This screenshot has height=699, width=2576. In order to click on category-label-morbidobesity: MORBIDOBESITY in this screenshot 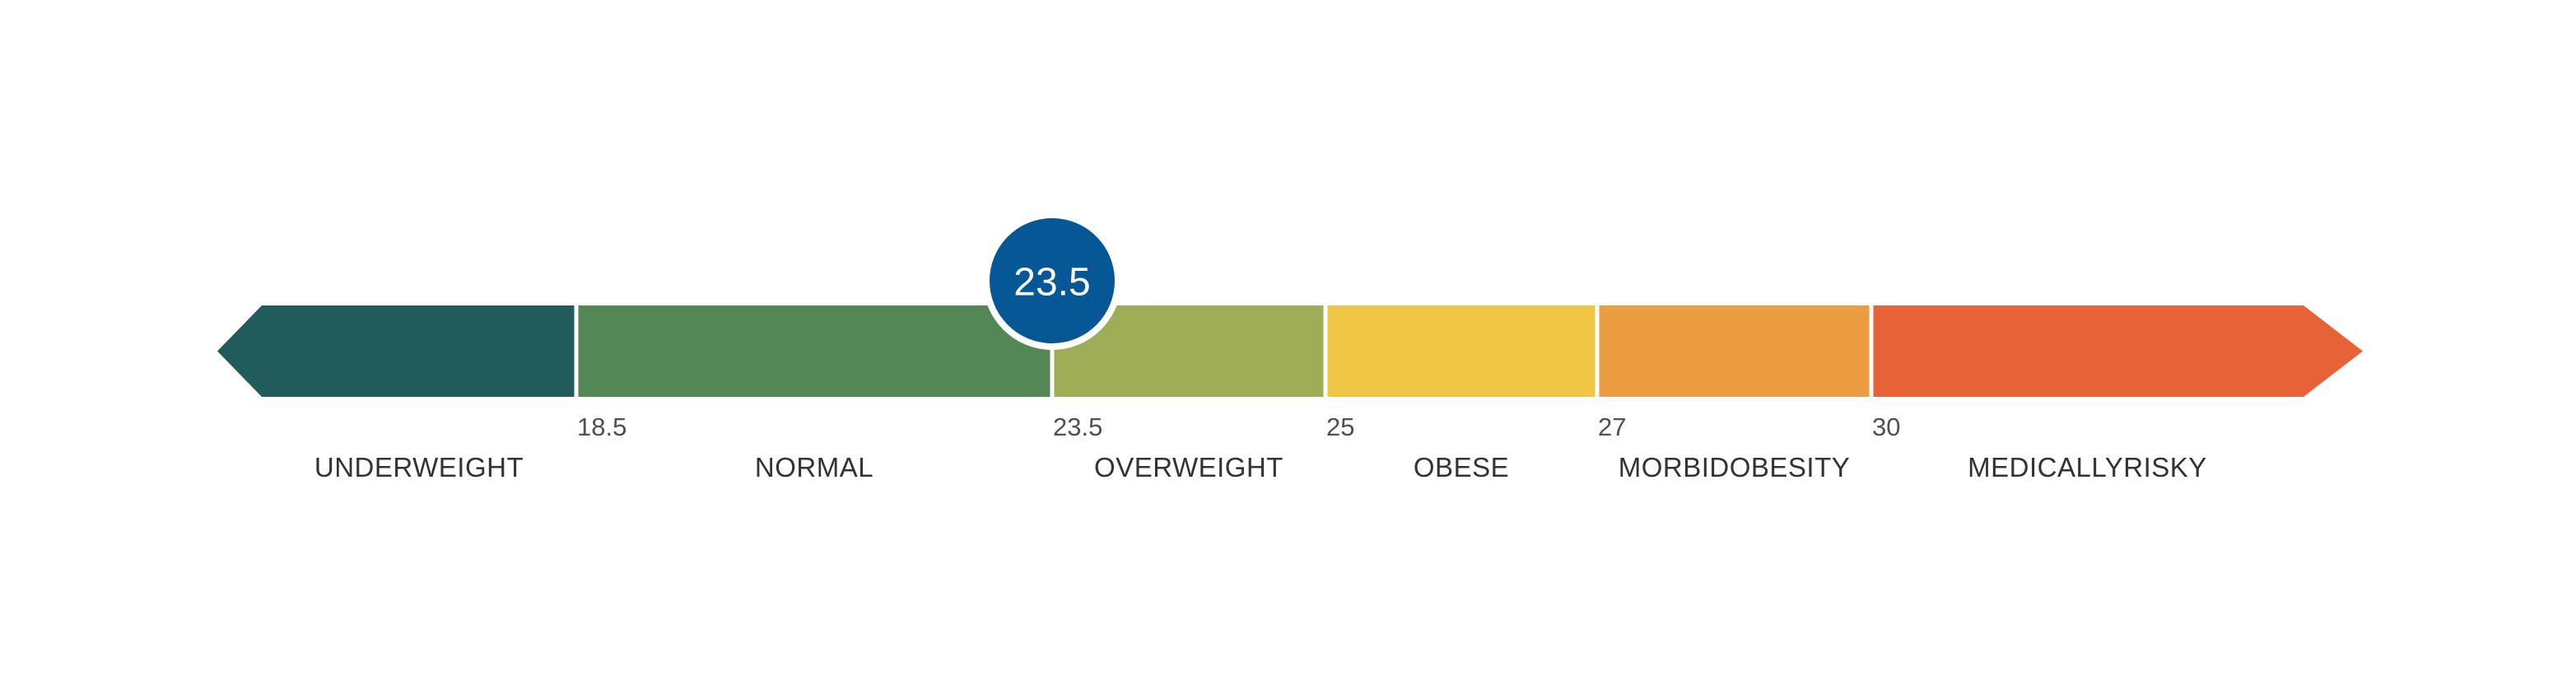, I will do `click(1735, 467)`.